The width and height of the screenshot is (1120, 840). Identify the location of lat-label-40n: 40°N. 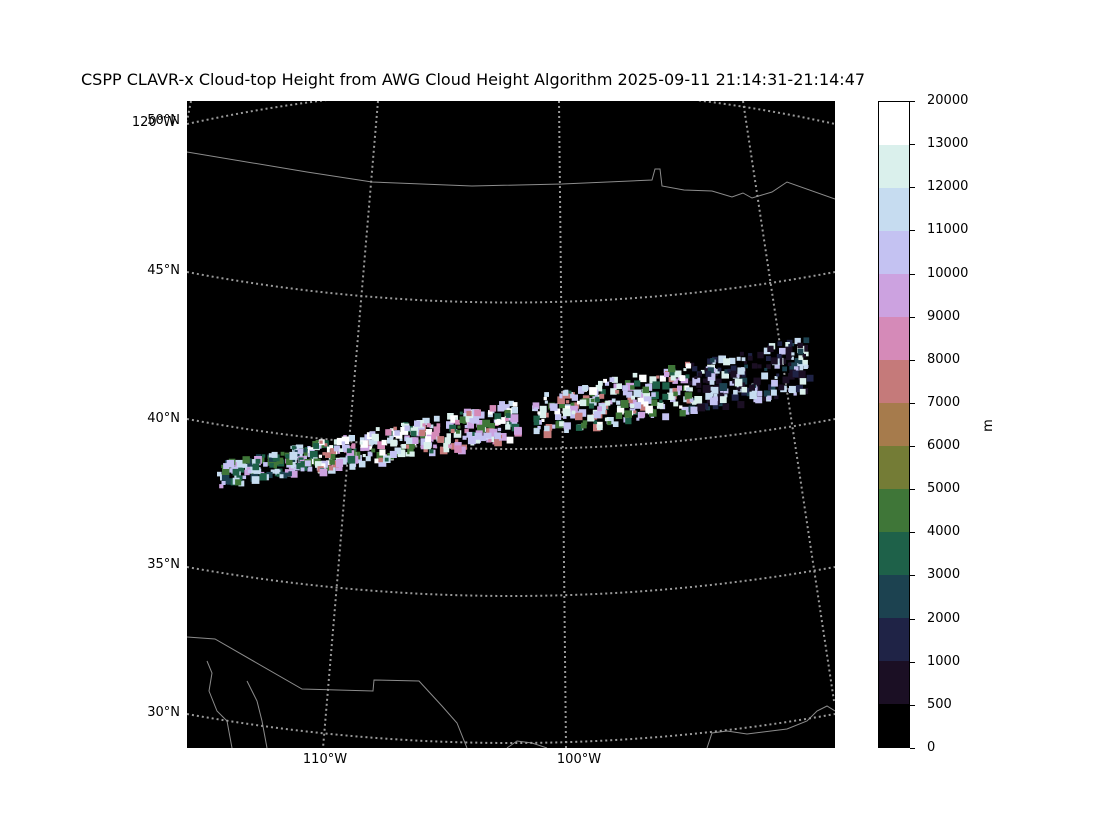
(163, 418).